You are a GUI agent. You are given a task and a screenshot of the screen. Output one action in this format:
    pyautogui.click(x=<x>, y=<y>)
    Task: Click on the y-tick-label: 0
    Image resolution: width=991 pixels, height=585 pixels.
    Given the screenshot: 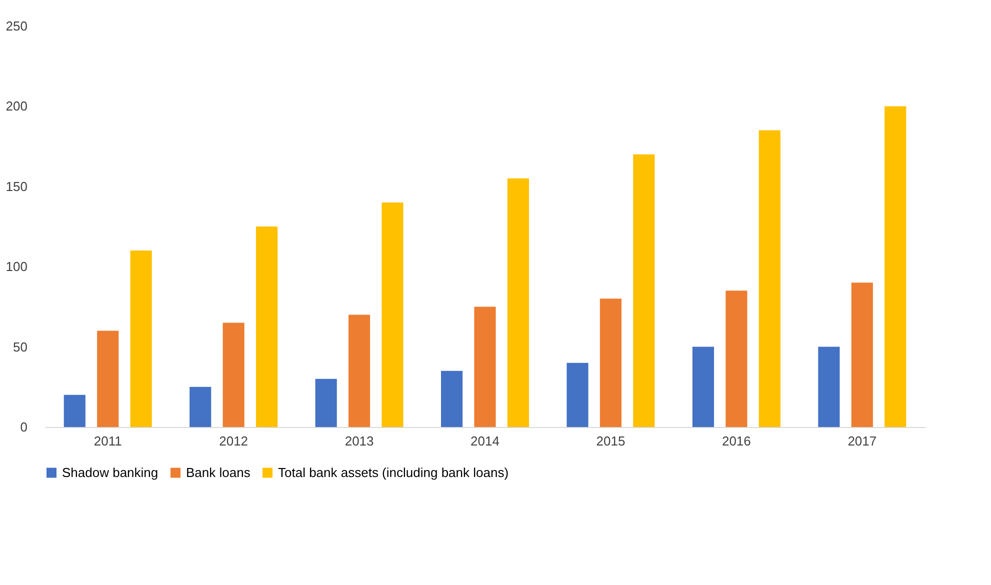 What is the action you would take?
    pyautogui.click(x=24, y=427)
    